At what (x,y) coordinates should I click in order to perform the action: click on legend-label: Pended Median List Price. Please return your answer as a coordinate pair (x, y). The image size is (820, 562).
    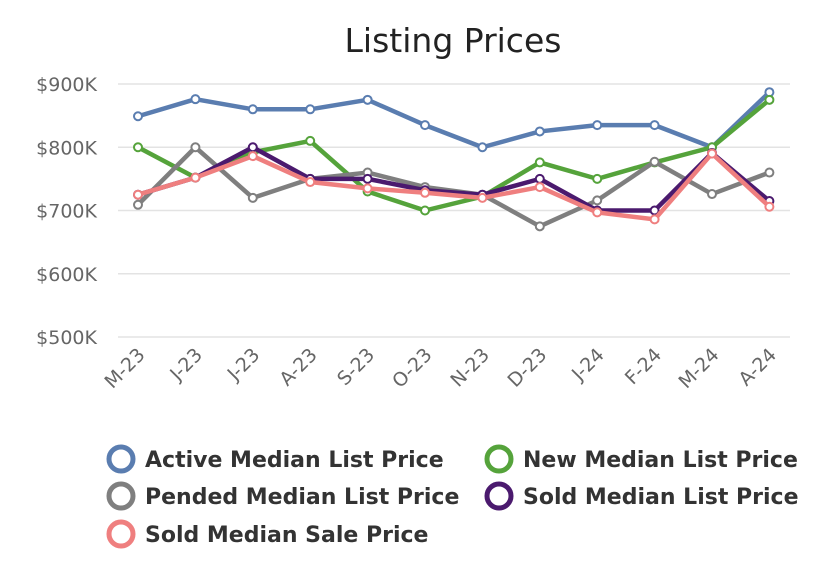
    Looking at the image, I should click on (302, 497).